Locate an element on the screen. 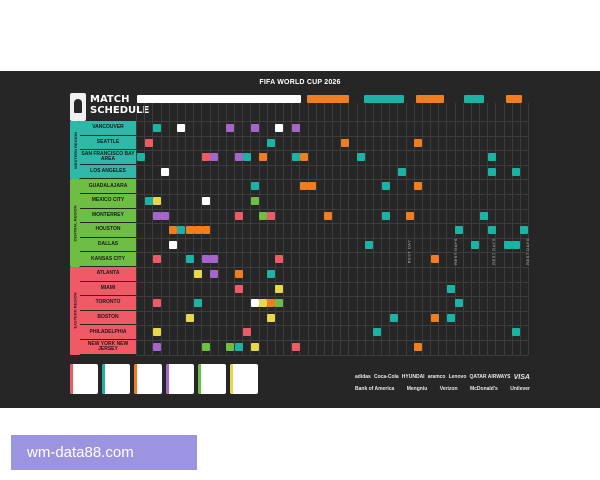 This screenshot has height=480, width=600. region-label: CENTRAL REGION is located at coordinates (75, 223).